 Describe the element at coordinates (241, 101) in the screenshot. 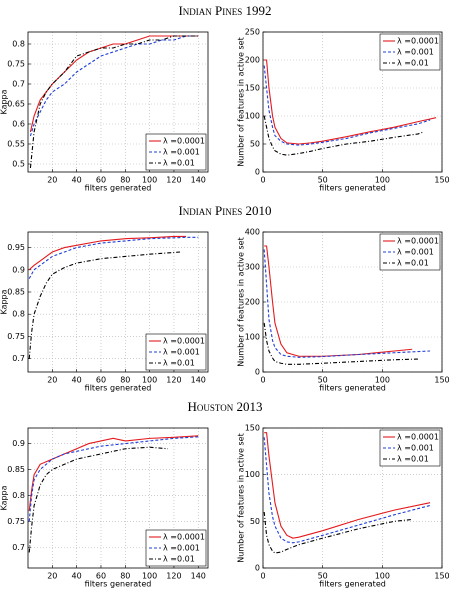

I see `y-axis-label: Number of features in active set` at that location.